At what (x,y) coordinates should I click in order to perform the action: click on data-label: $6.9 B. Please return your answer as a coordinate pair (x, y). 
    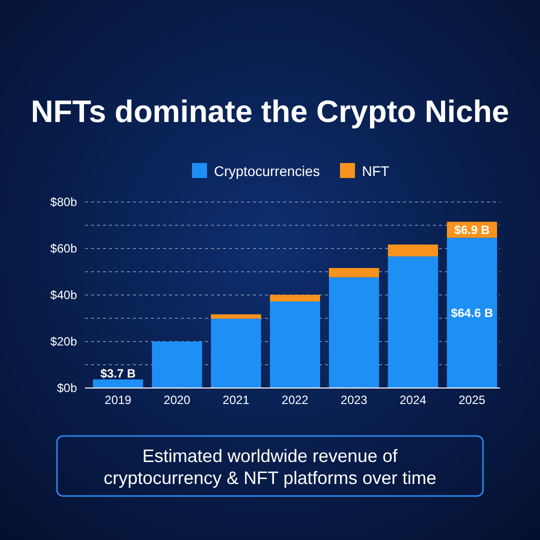
    Looking at the image, I should click on (472, 229).